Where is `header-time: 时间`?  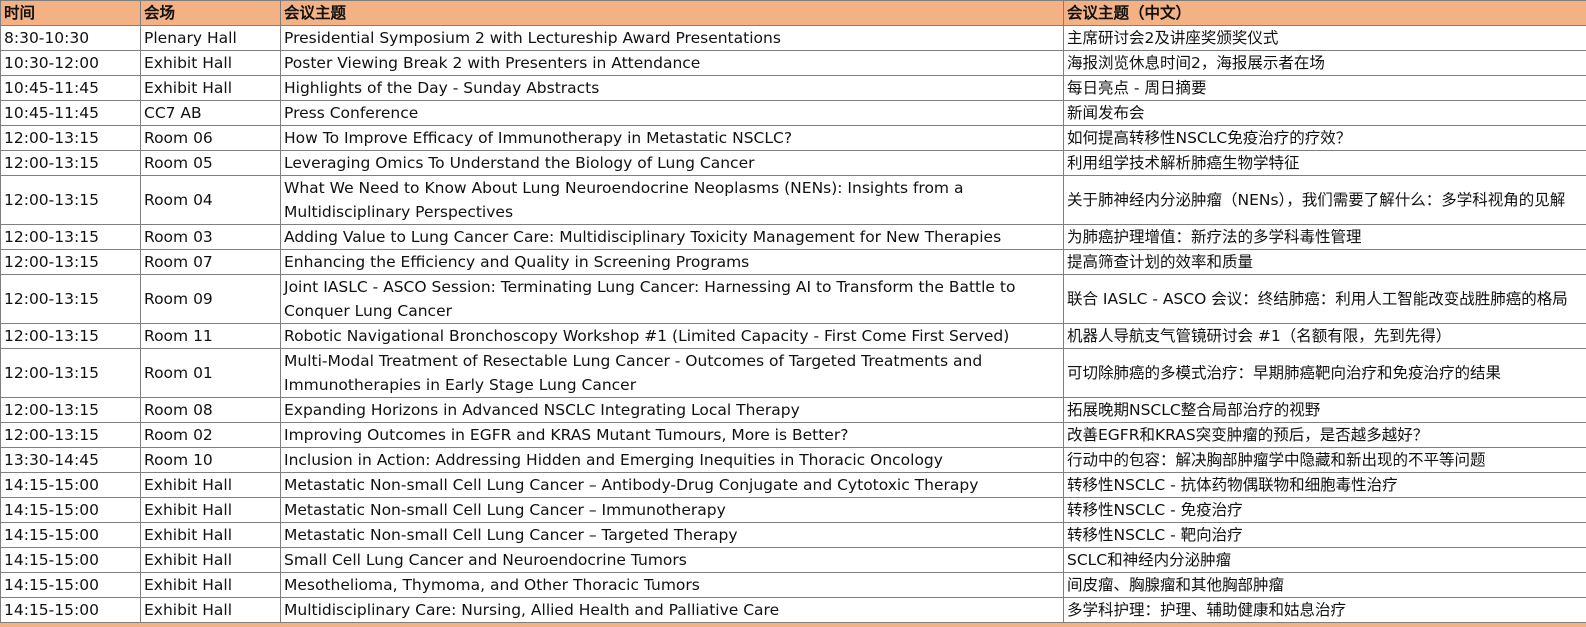
header-time: 时间 is located at coordinates (70, 13).